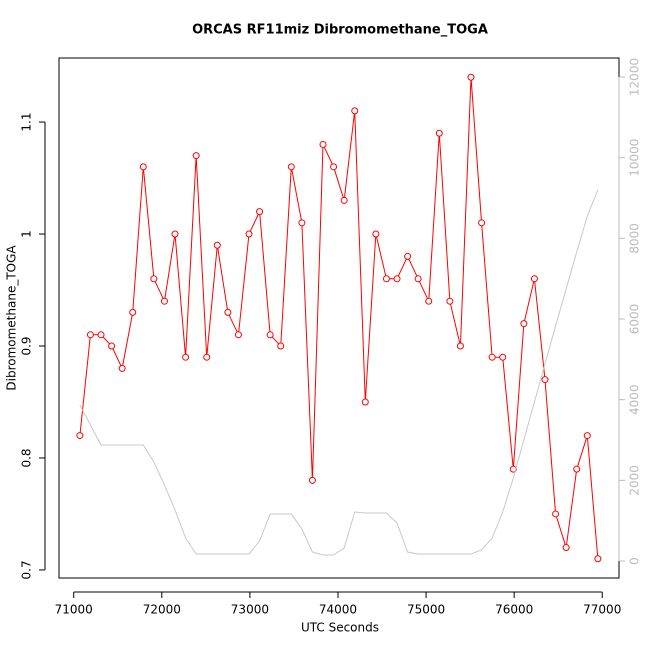  Describe the element at coordinates (635, 319) in the screenshot. I see `y2-tick-label: 6000` at that location.